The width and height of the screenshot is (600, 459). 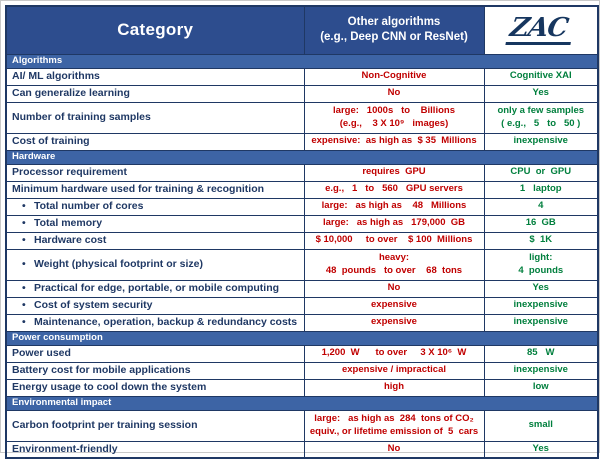 I want to click on table-row: Can generalize learning No Yes, so click(x=302, y=93).